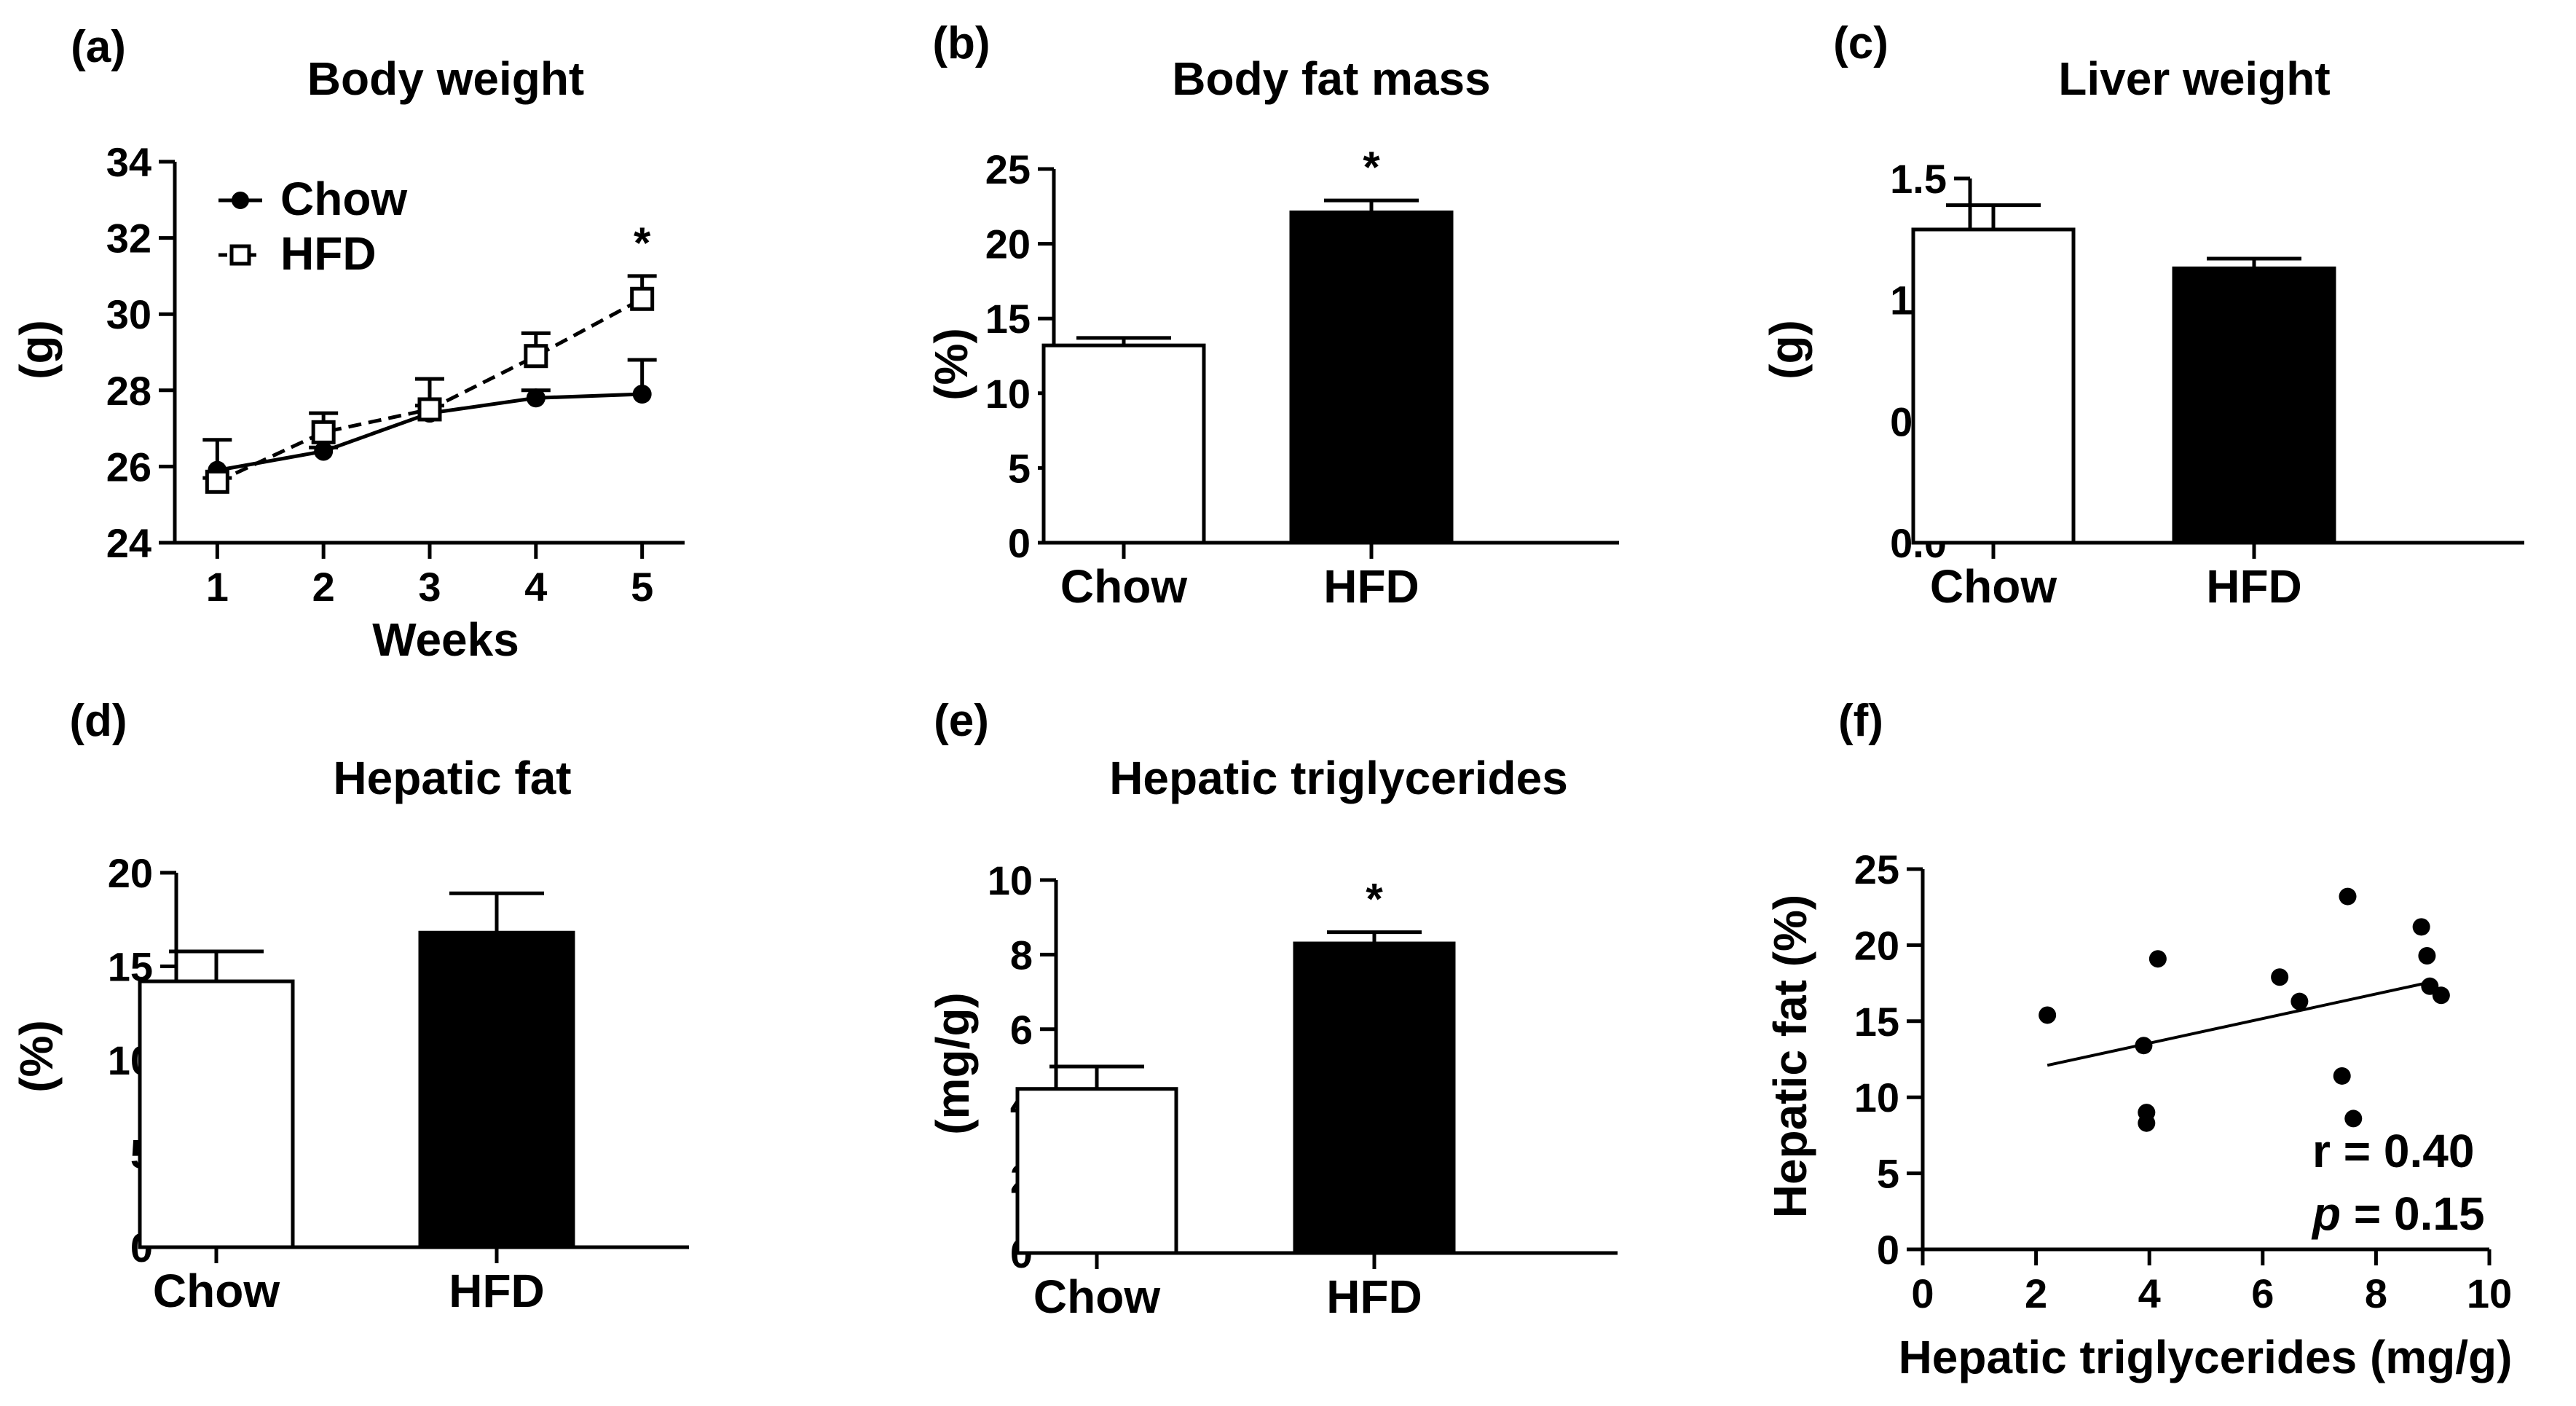 Image resolution: width=2576 pixels, height=1406 pixels. What do you see at coordinates (1008, 394) in the screenshot?
I see `panel-b-y-tick-label: 10` at bounding box center [1008, 394].